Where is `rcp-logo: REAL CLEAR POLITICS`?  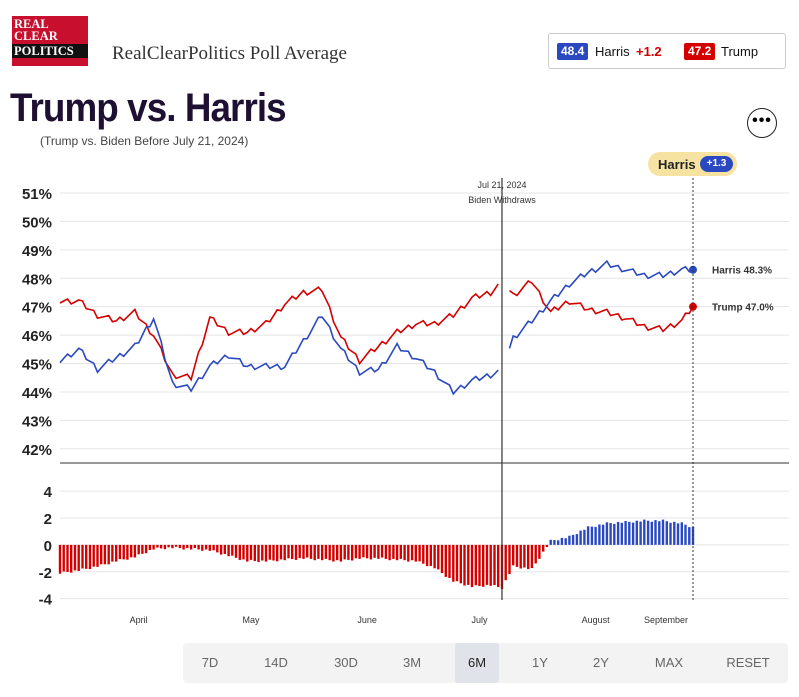 rcp-logo: REAL CLEAR POLITICS is located at coordinates (50, 41).